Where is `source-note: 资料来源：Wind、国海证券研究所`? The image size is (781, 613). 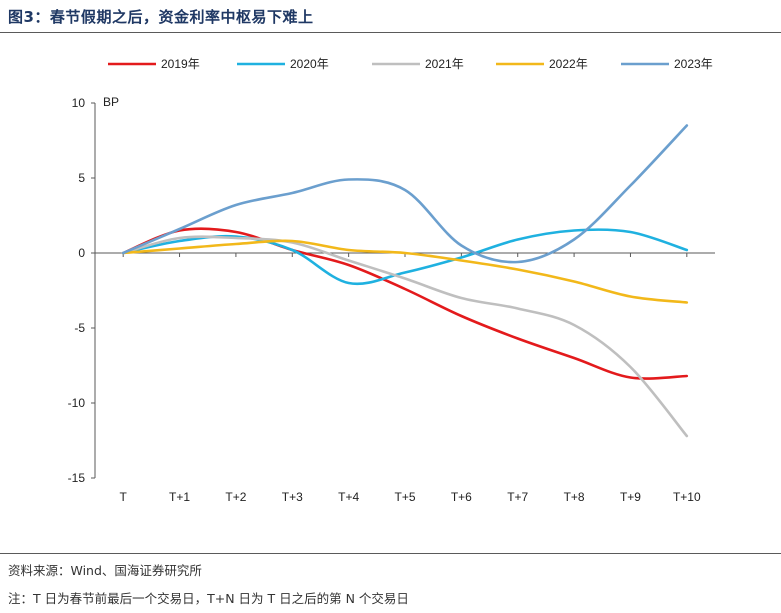 source-note: 资料来源：Wind、国海证券研究所 is located at coordinates (105, 570).